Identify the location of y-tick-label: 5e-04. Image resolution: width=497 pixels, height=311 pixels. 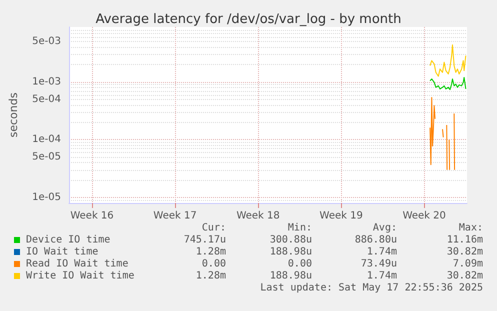
(46, 99).